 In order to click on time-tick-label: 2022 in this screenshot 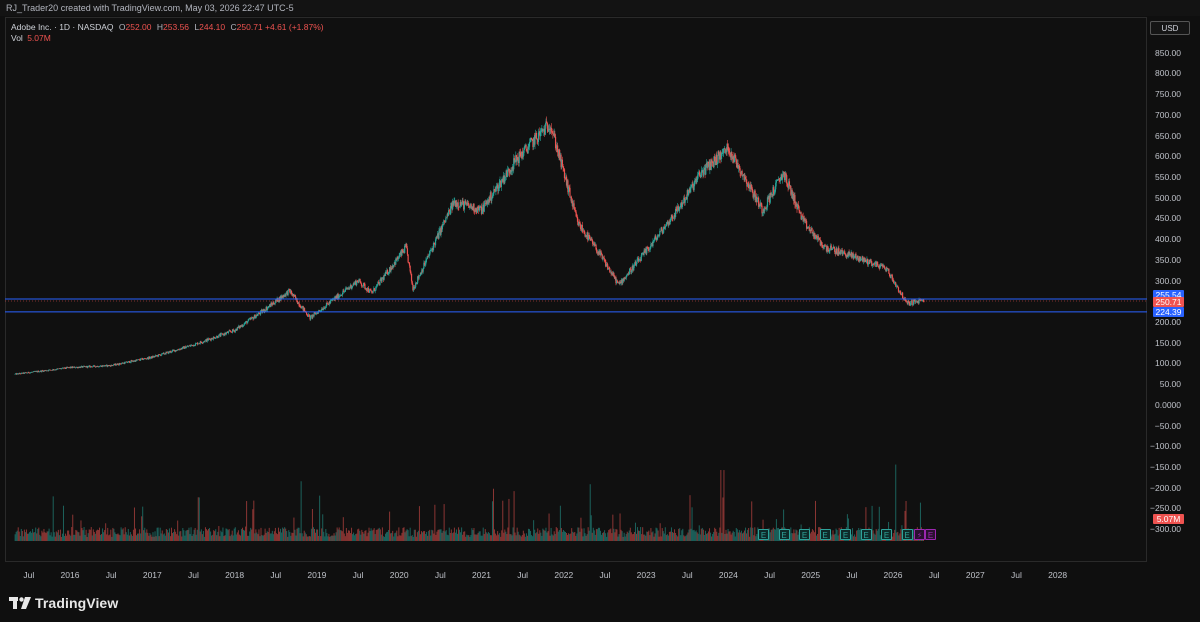, I will do `click(564, 575)`.